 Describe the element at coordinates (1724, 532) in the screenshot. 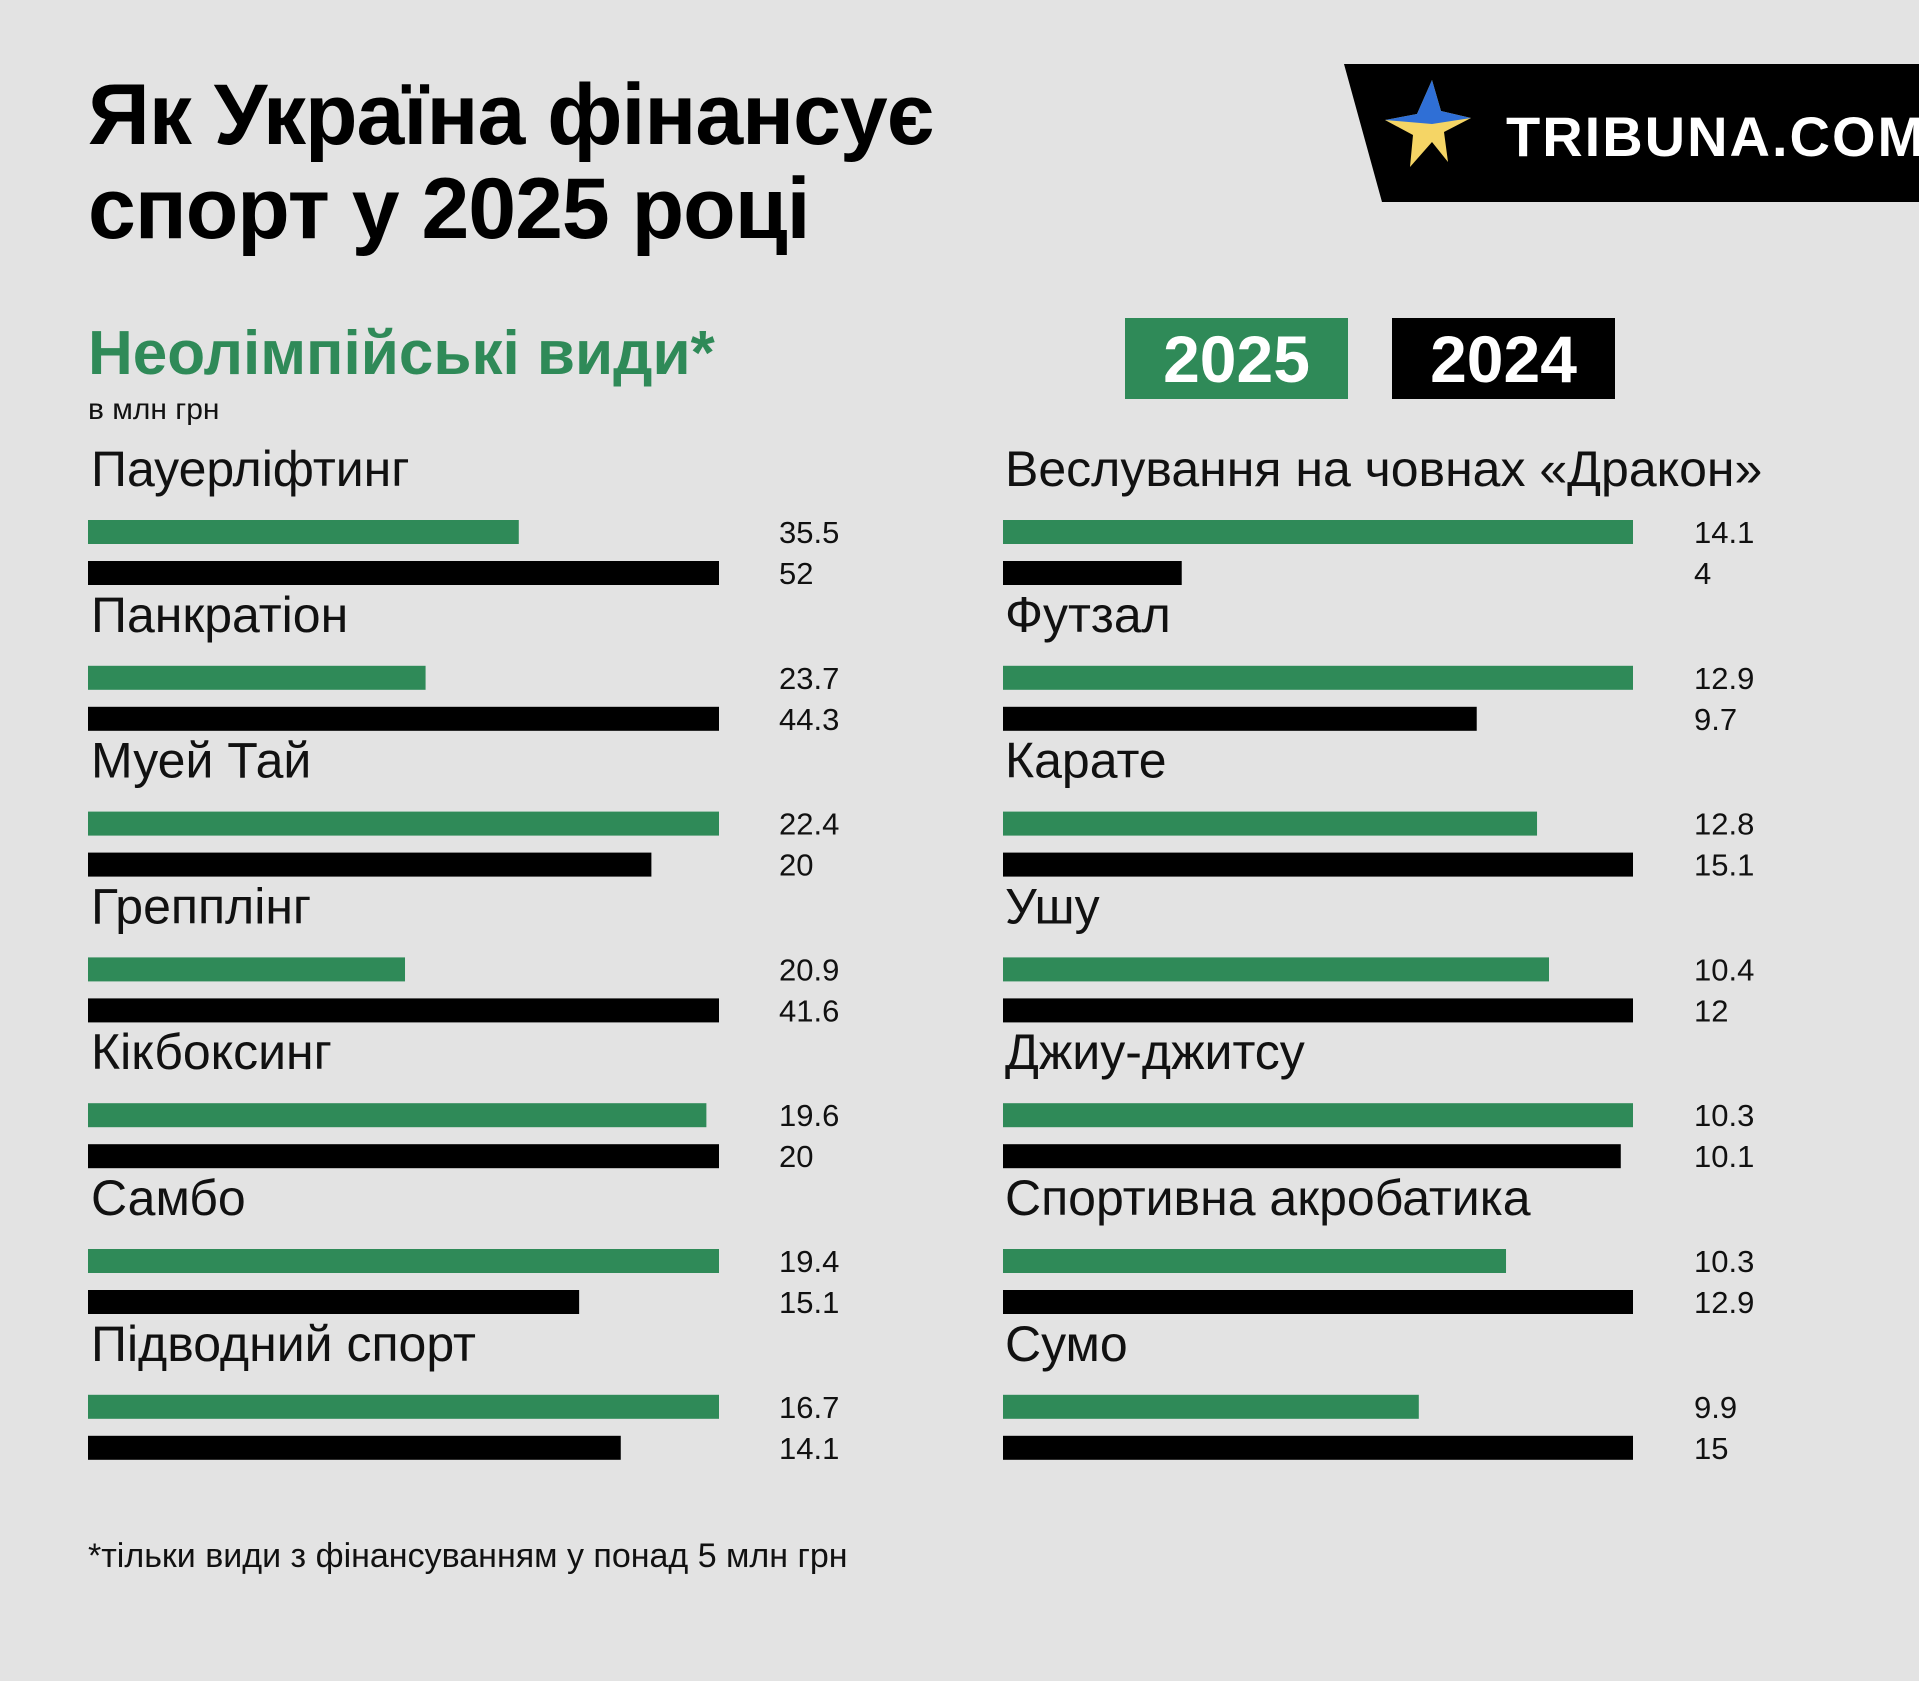

I see `value-label-2025-p1-0: 14.1` at that location.